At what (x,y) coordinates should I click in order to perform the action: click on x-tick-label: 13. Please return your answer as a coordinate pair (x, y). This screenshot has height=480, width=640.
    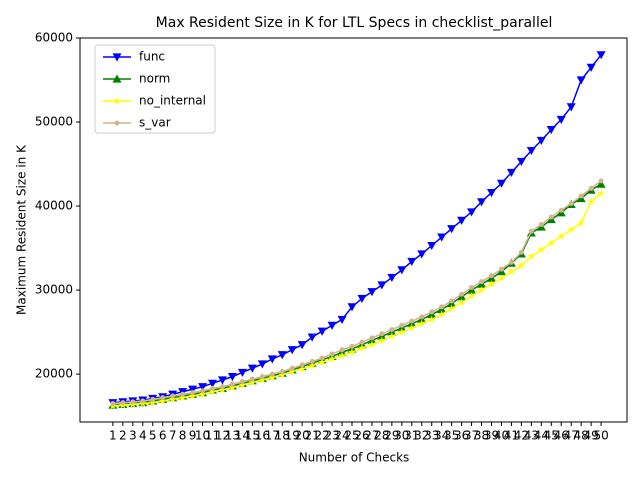
    Looking at the image, I should click on (232, 436).